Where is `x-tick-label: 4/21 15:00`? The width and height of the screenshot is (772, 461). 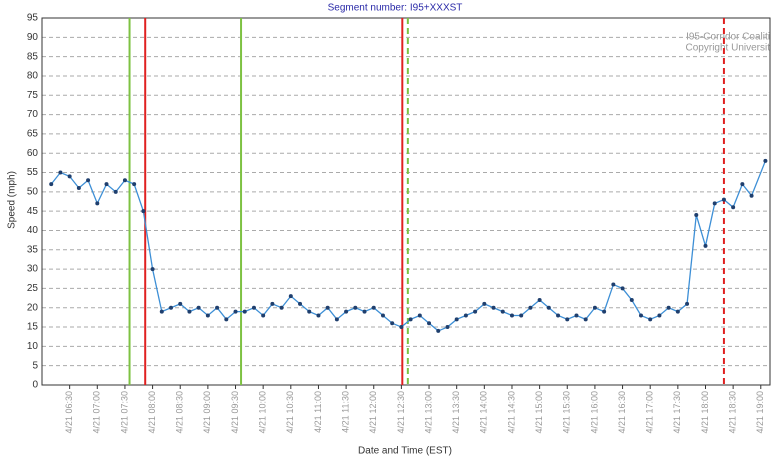 x-tick-label: 4/21 15:00 is located at coordinates (539, 412).